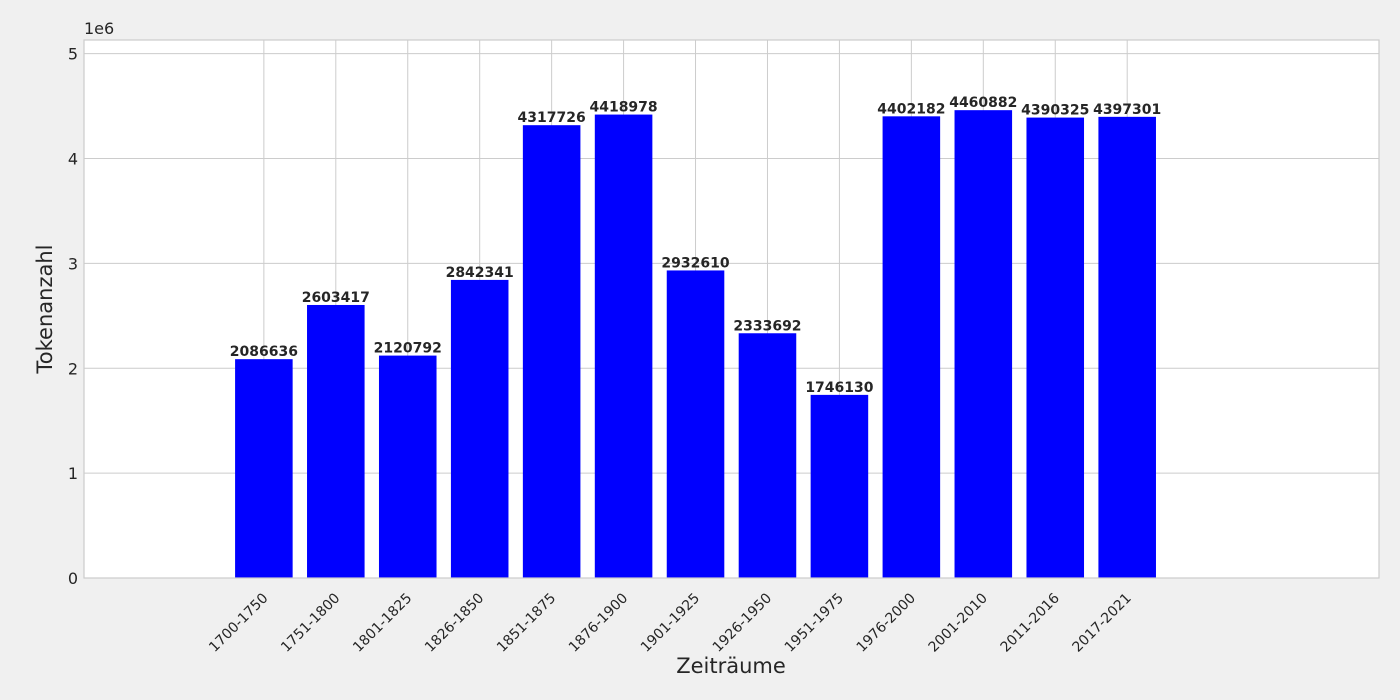 The width and height of the screenshot is (1400, 700). What do you see at coordinates (73, 54) in the screenshot?
I see `y-tick-label: 5` at bounding box center [73, 54].